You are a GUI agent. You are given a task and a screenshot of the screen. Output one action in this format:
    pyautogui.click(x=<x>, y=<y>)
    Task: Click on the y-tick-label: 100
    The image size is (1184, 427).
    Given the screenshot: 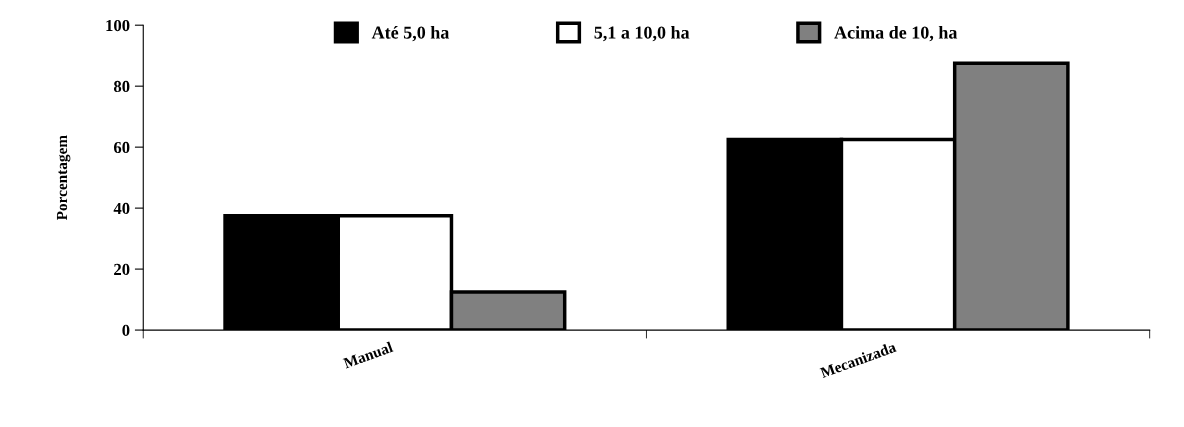 What is the action you would take?
    pyautogui.click(x=118, y=25)
    